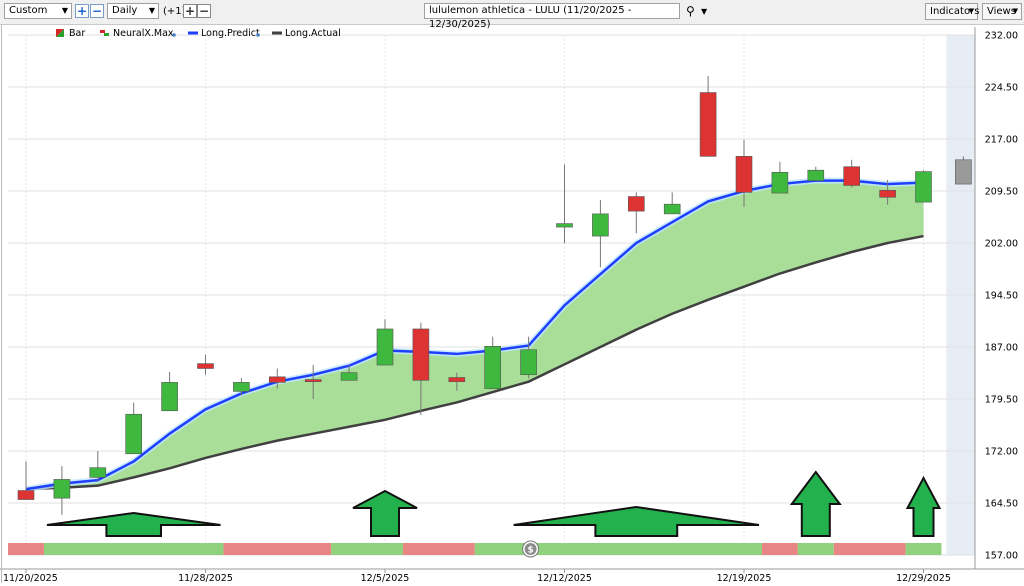  I want to click on x-tick-label: 12/29/2025, so click(923, 578).